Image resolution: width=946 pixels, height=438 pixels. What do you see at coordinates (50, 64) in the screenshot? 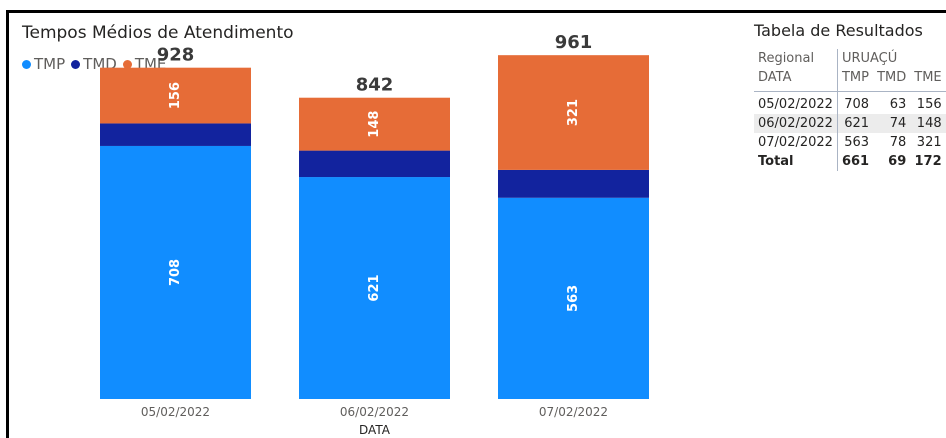
I see `legend-label: TMP` at bounding box center [50, 64].